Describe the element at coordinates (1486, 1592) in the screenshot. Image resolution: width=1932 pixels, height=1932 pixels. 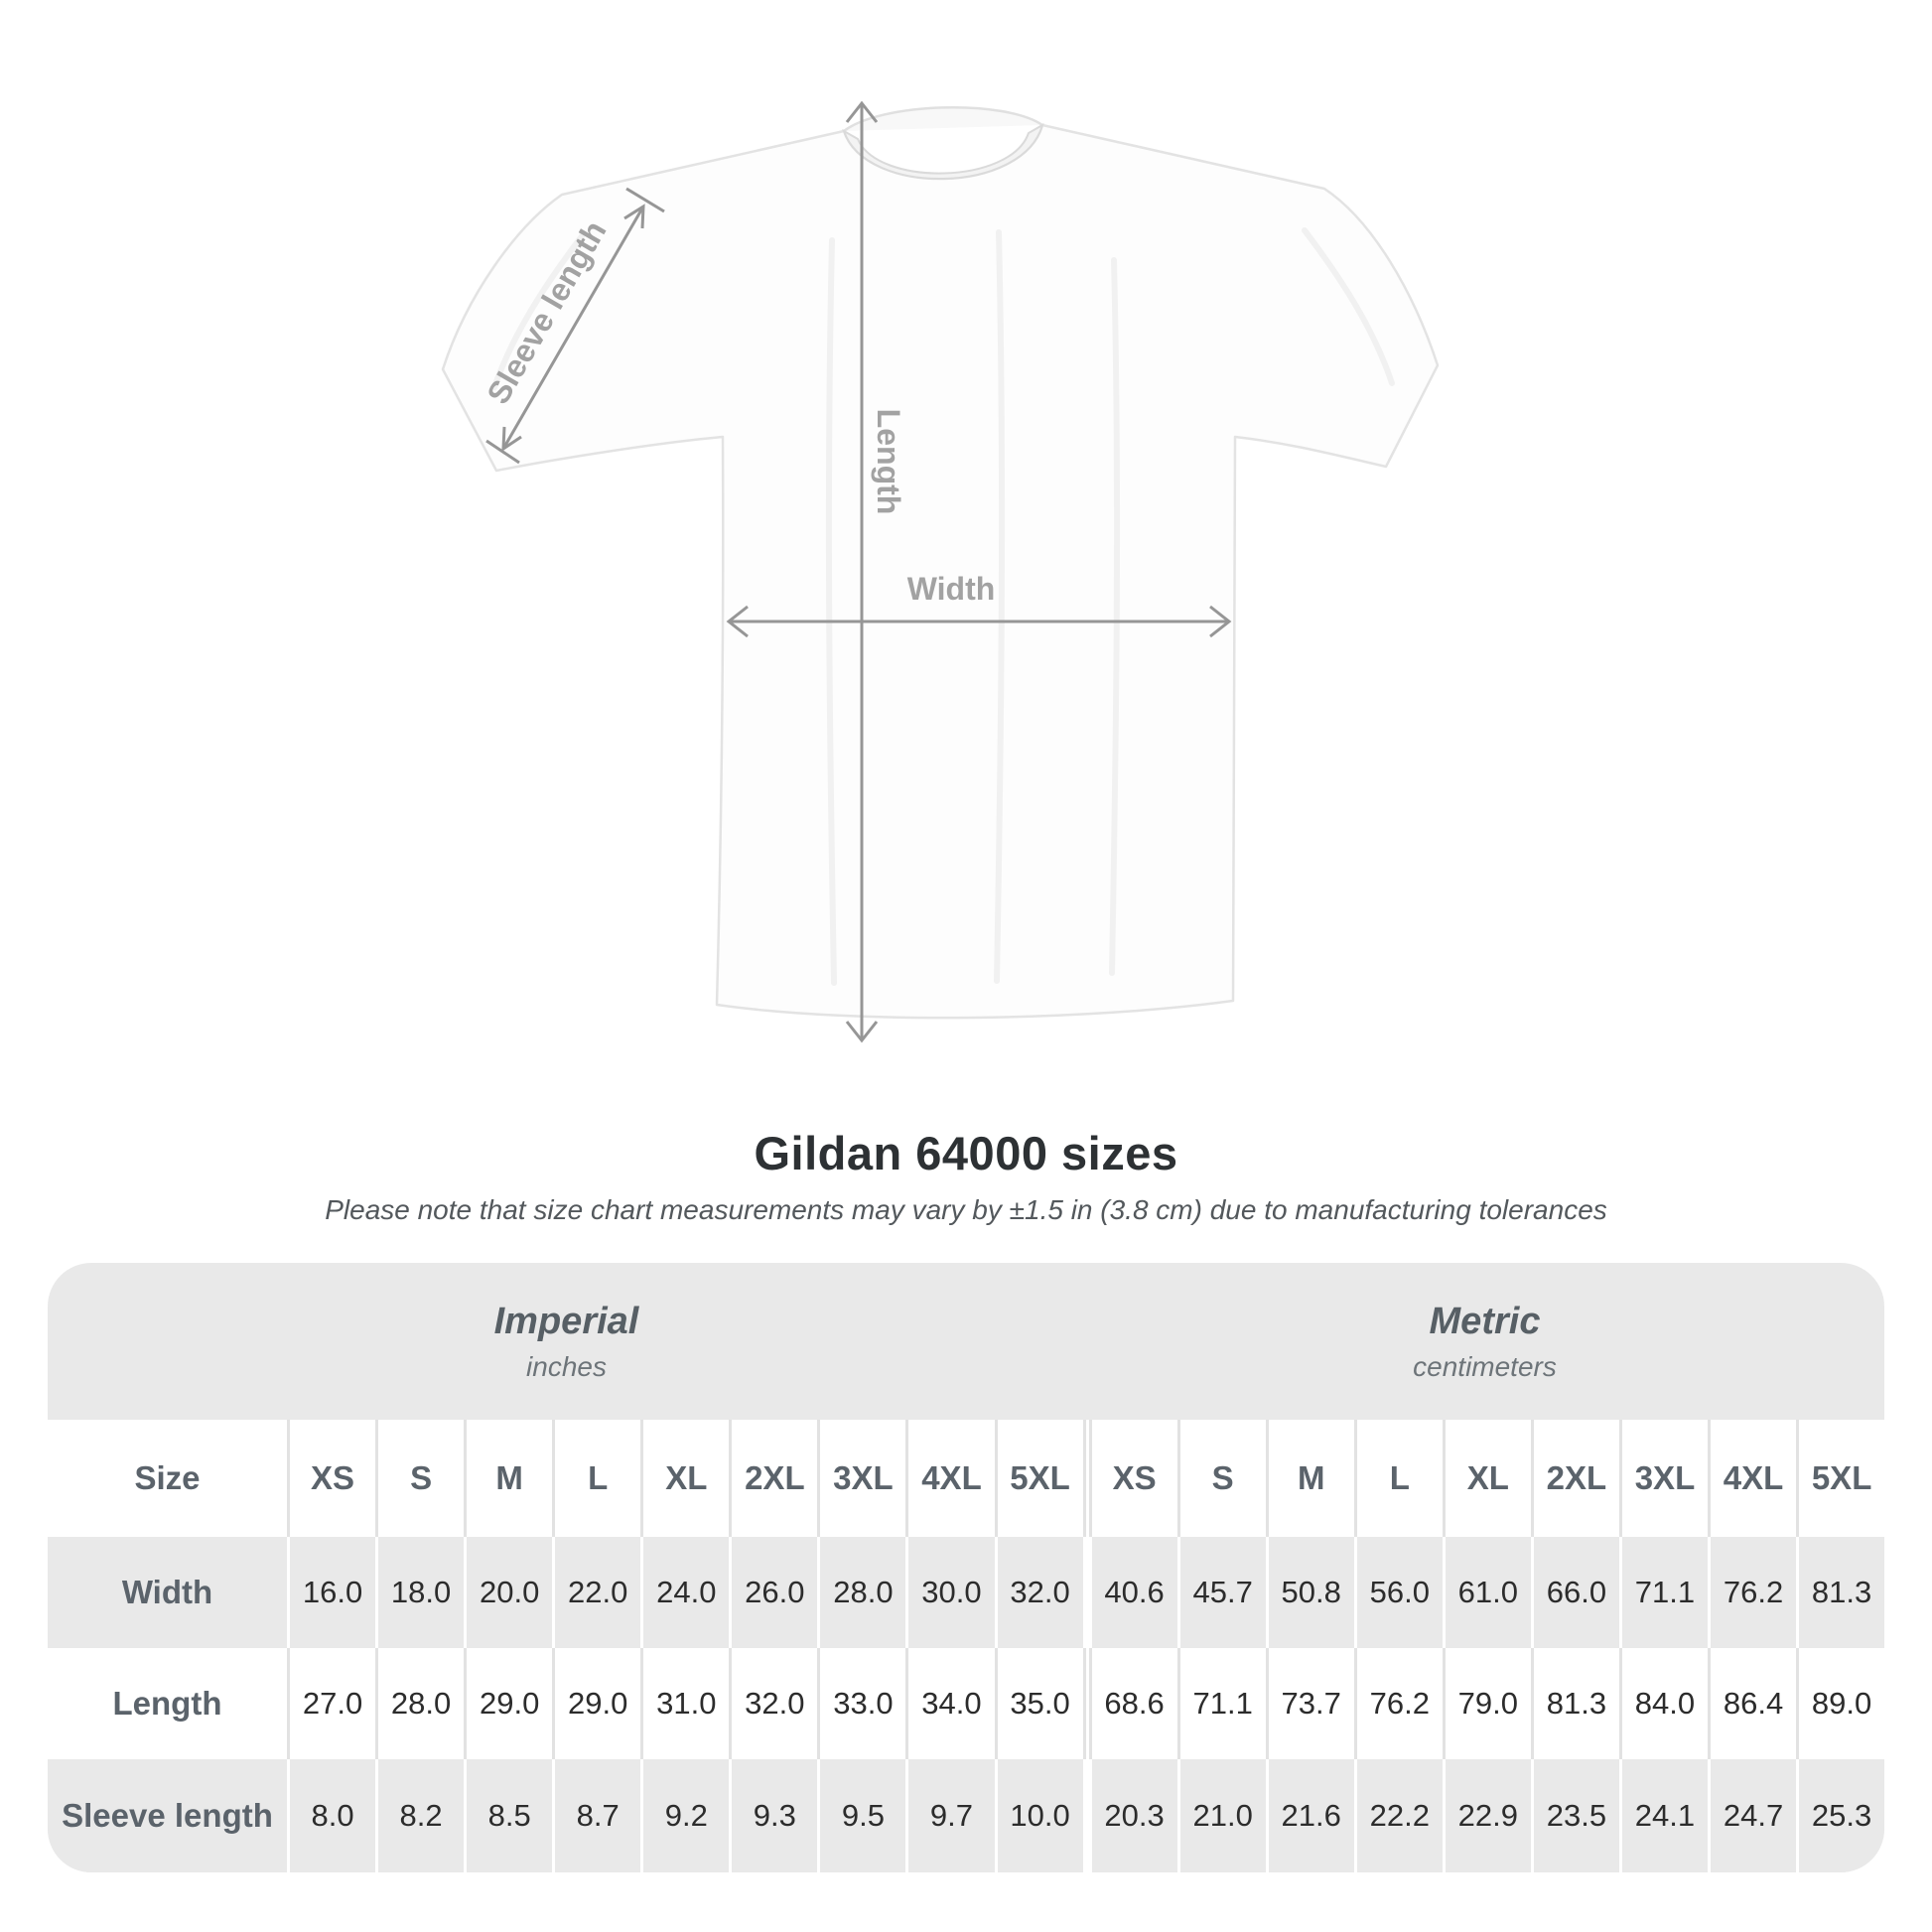
I see `value-cell-metric: 61.0` at that location.